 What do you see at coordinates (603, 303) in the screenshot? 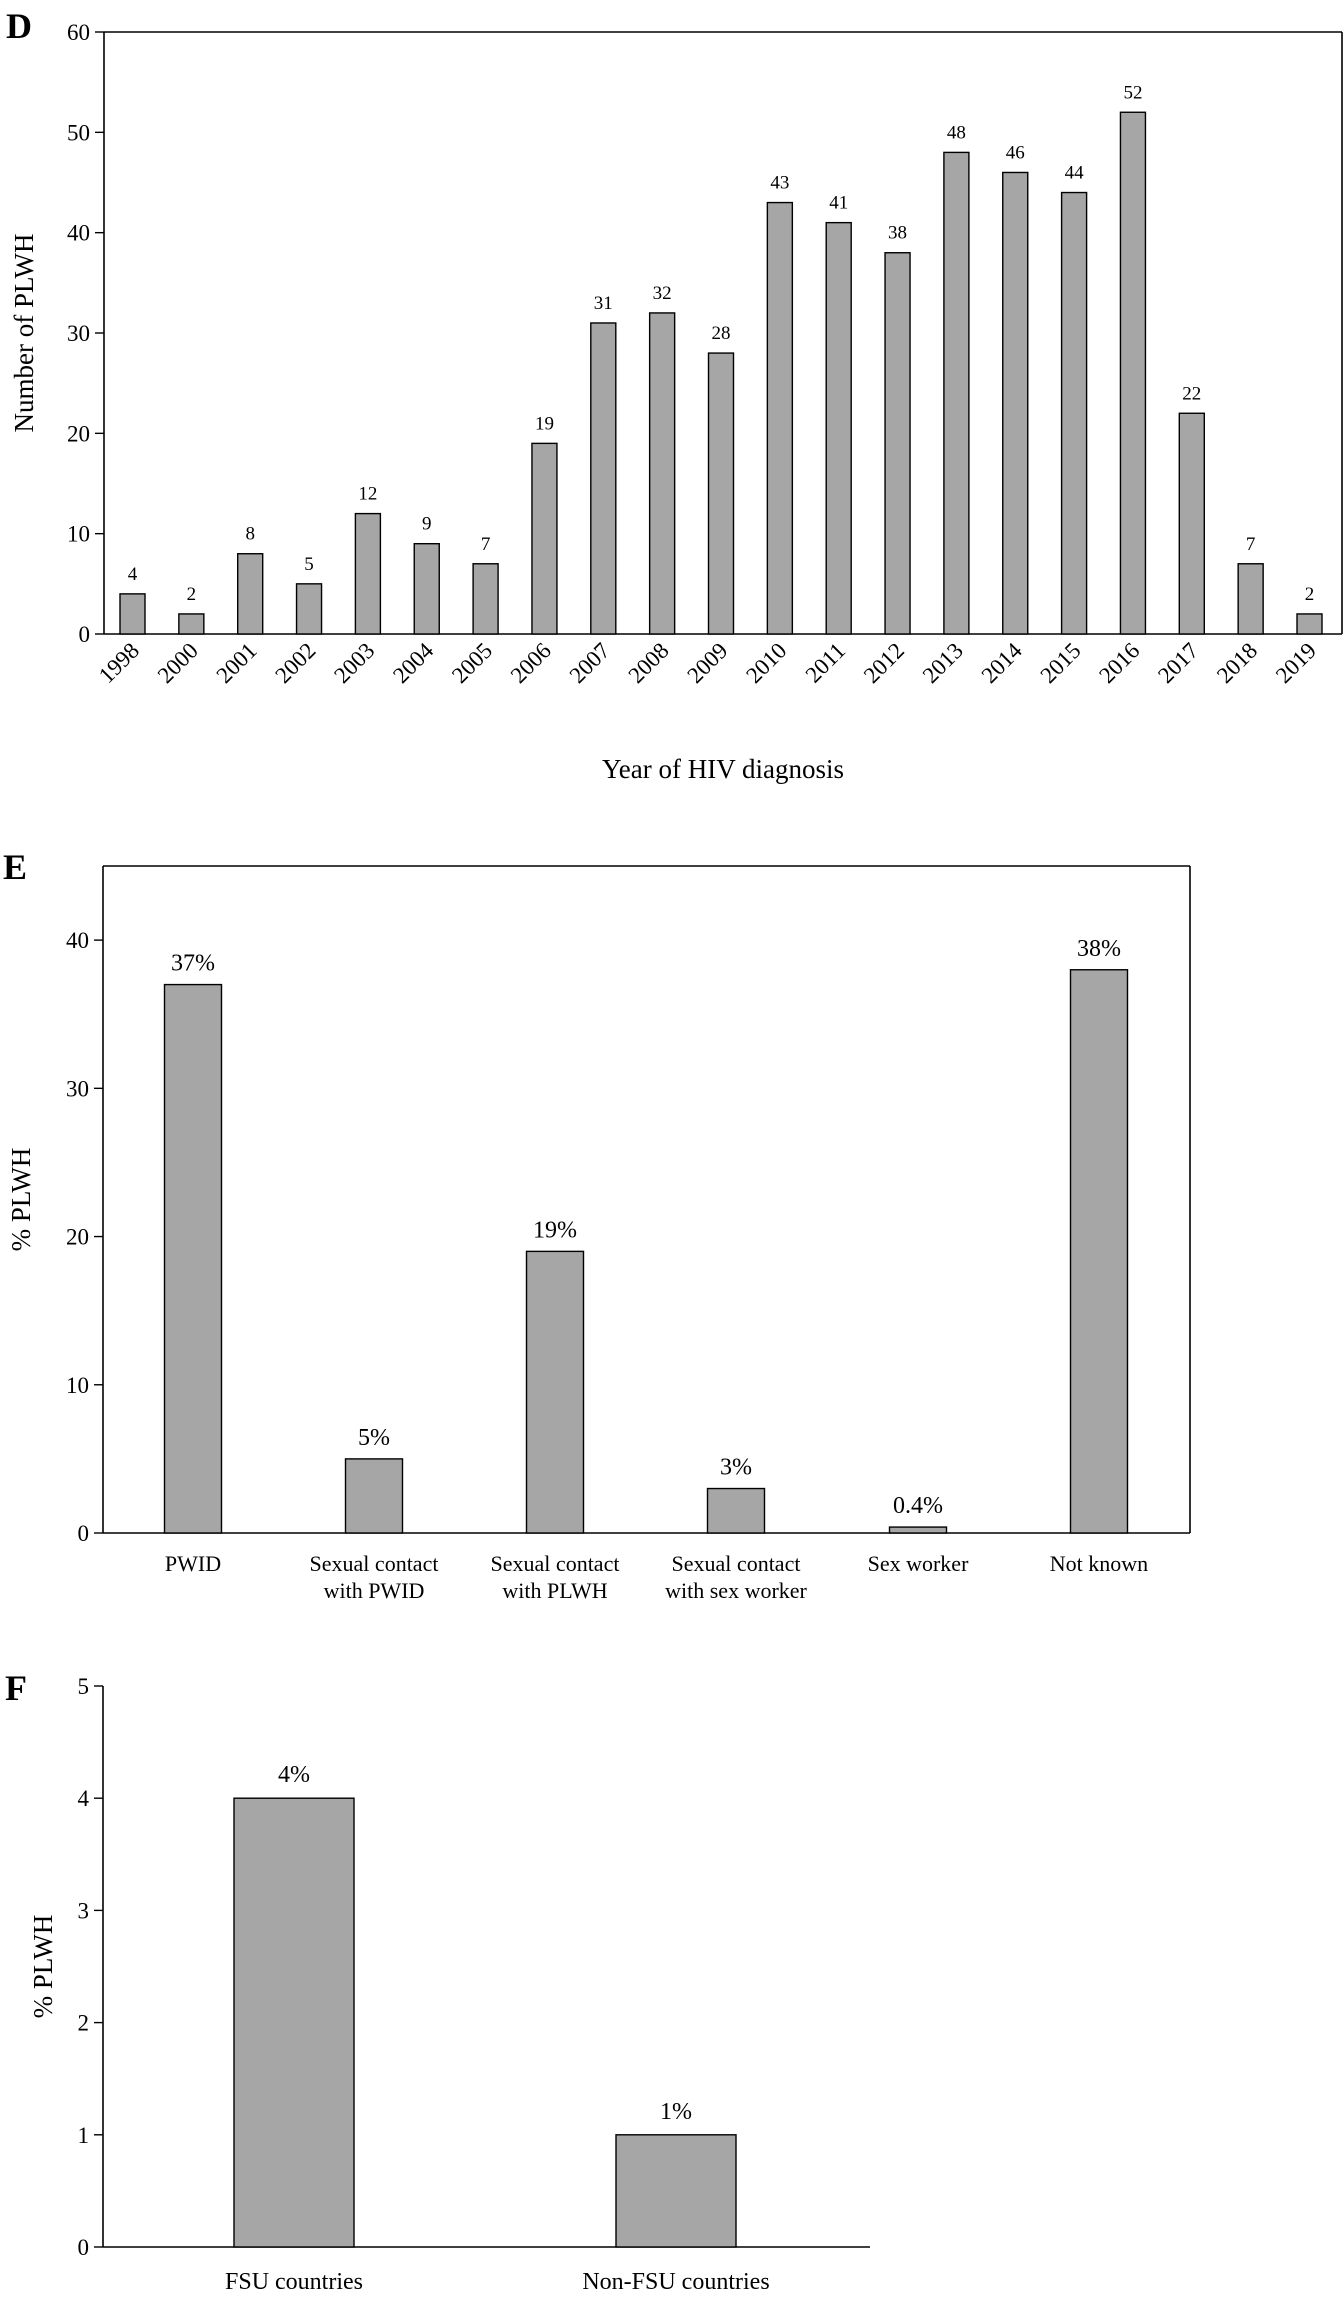
I see `bar-value-label: 31` at bounding box center [603, 303].